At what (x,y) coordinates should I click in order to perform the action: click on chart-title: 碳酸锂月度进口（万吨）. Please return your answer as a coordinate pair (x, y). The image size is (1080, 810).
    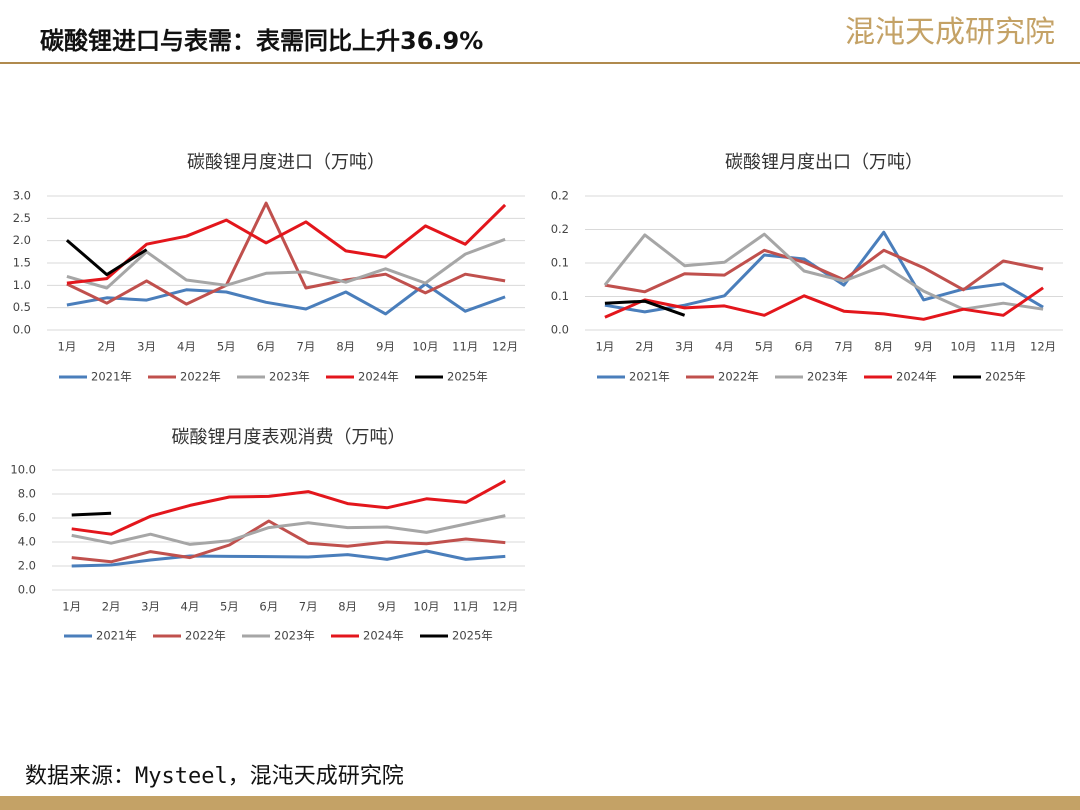
    Looking at the image, I should click on (286, 162).